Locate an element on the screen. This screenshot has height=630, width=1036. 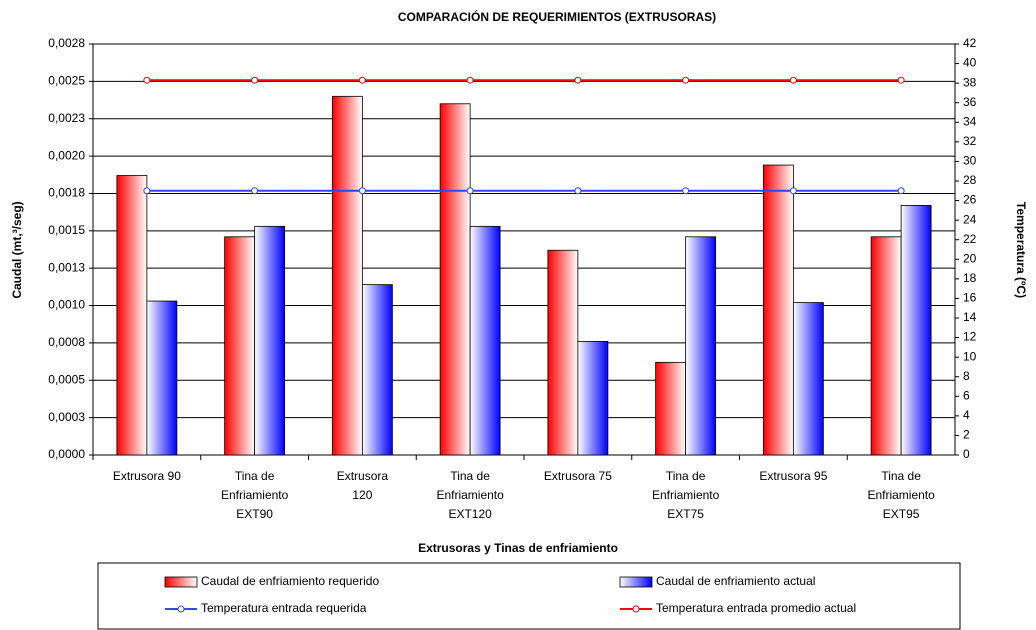
y2-tick-label: 0 is located at coordinates (966, 454).